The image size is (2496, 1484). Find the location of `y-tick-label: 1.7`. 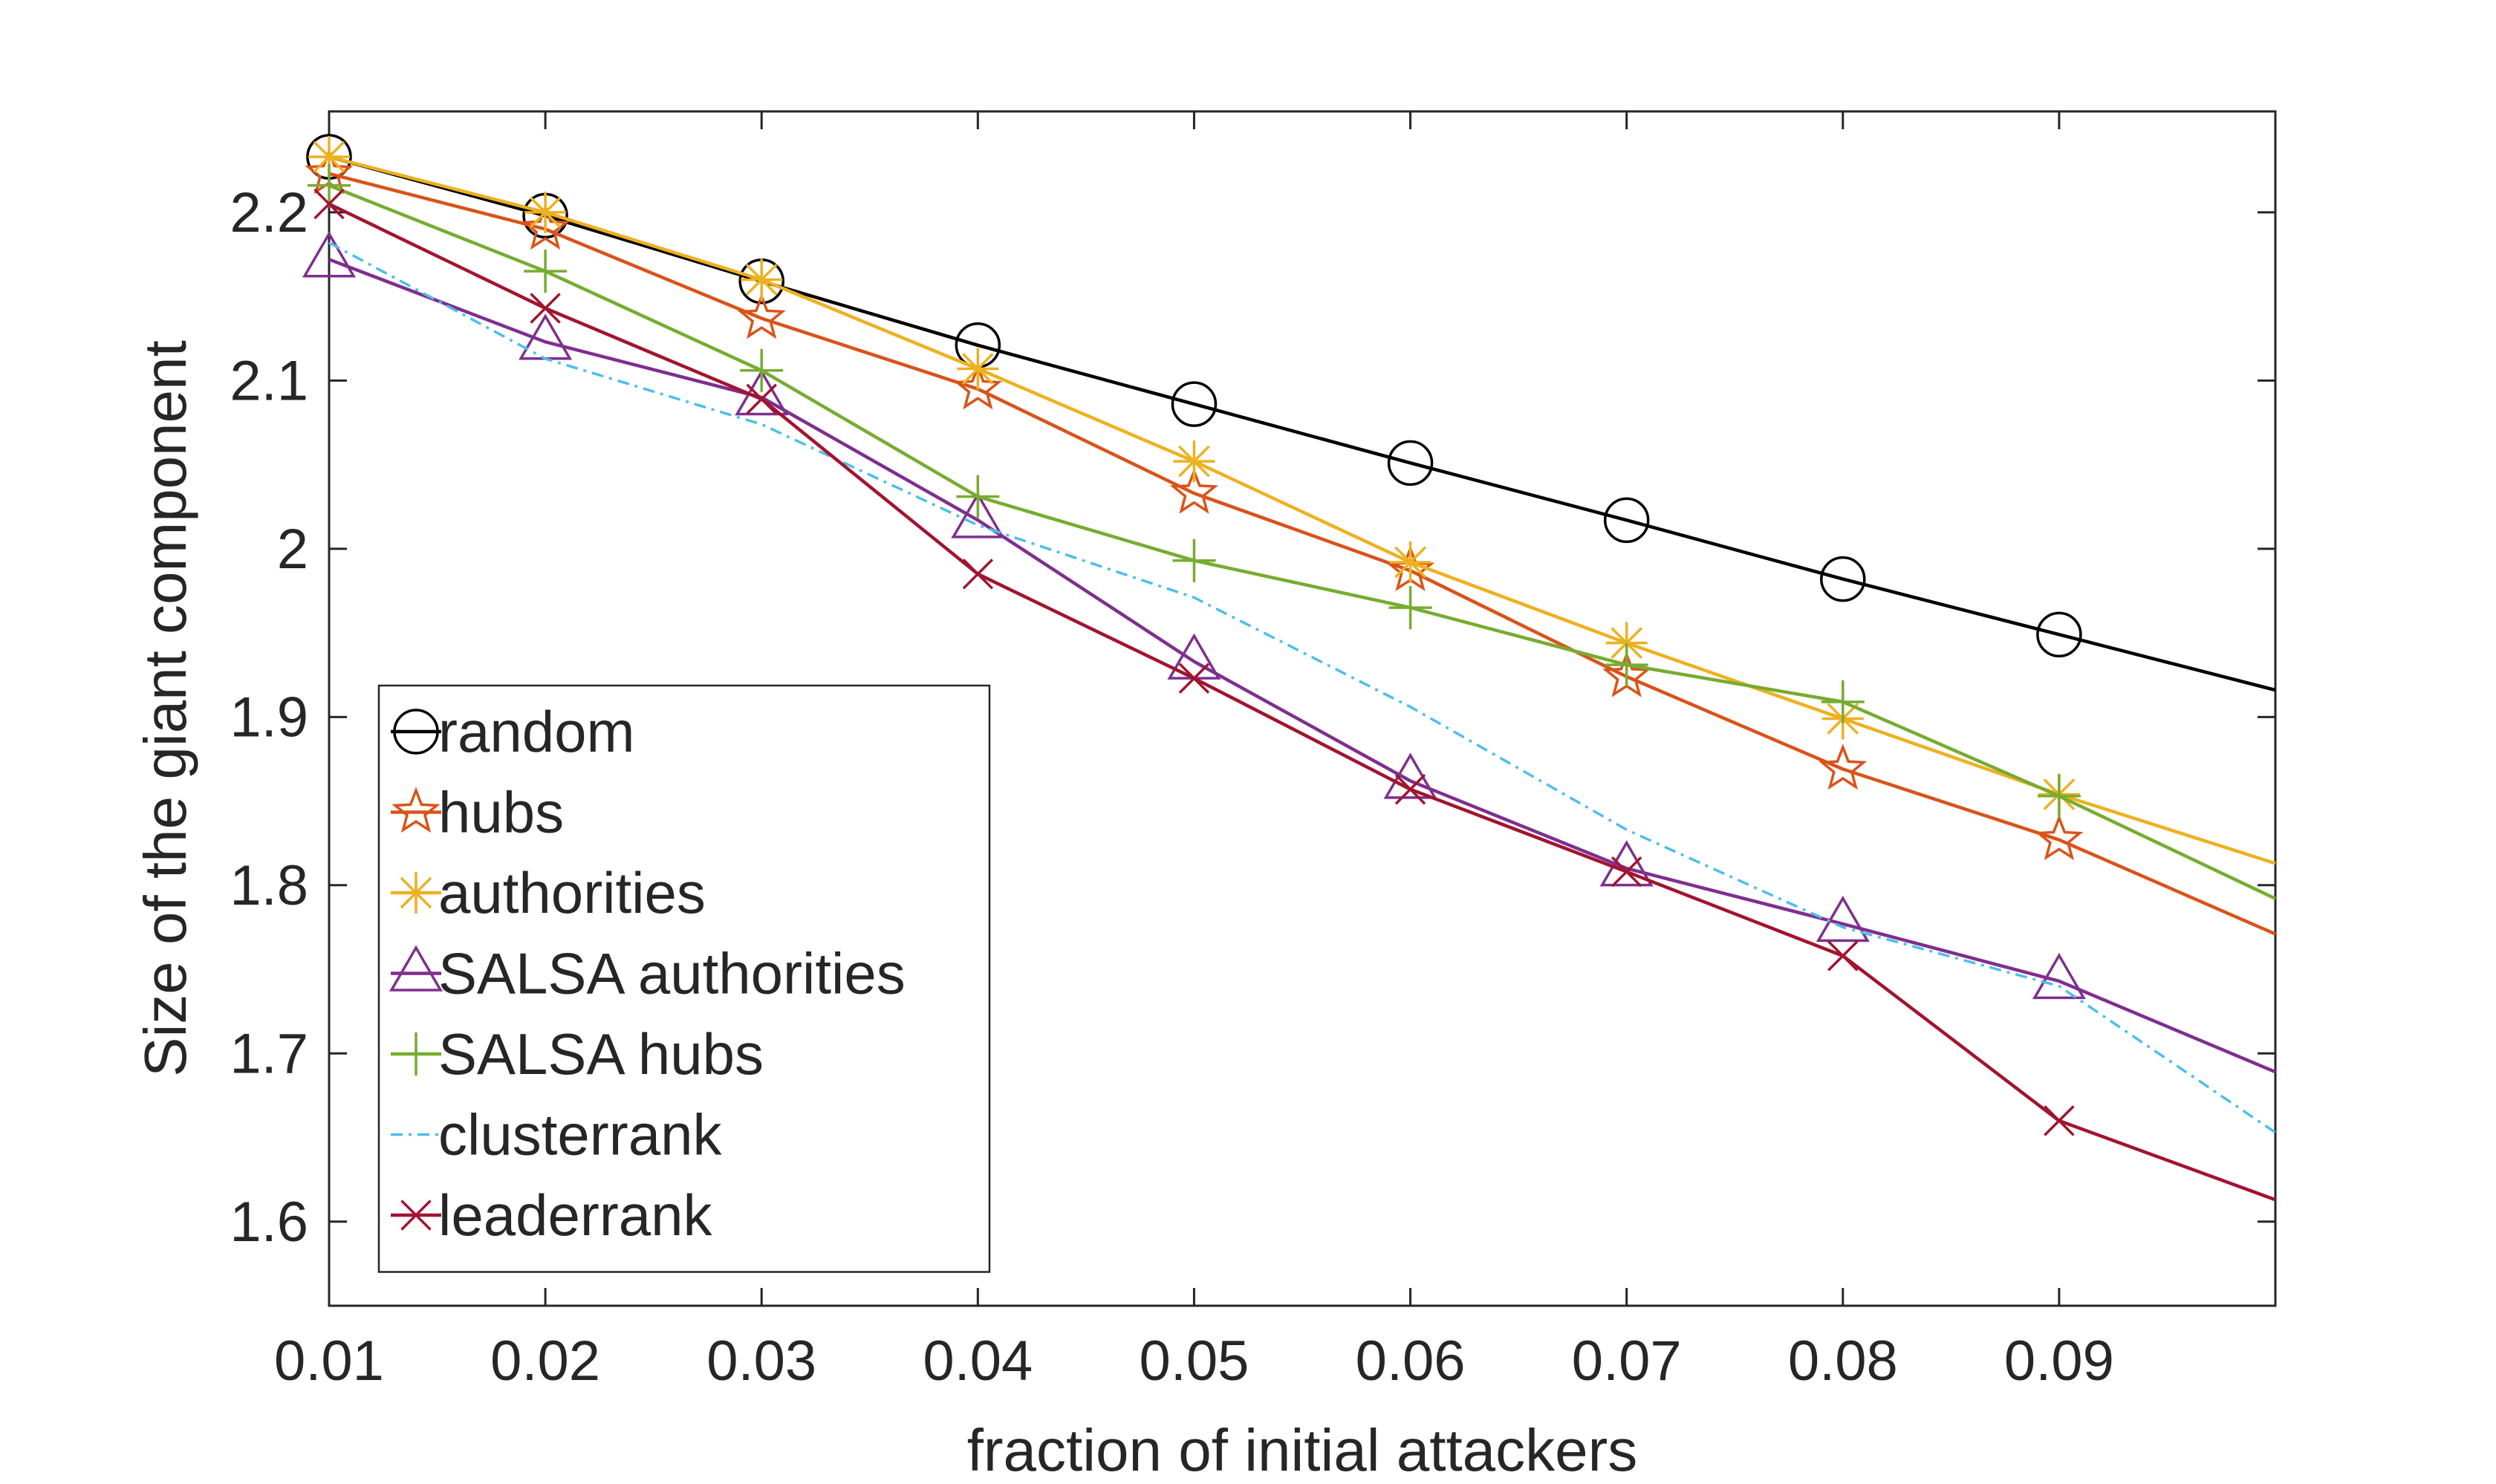

y-tick-label: 1.7 is located at coordinates (269, 1053).